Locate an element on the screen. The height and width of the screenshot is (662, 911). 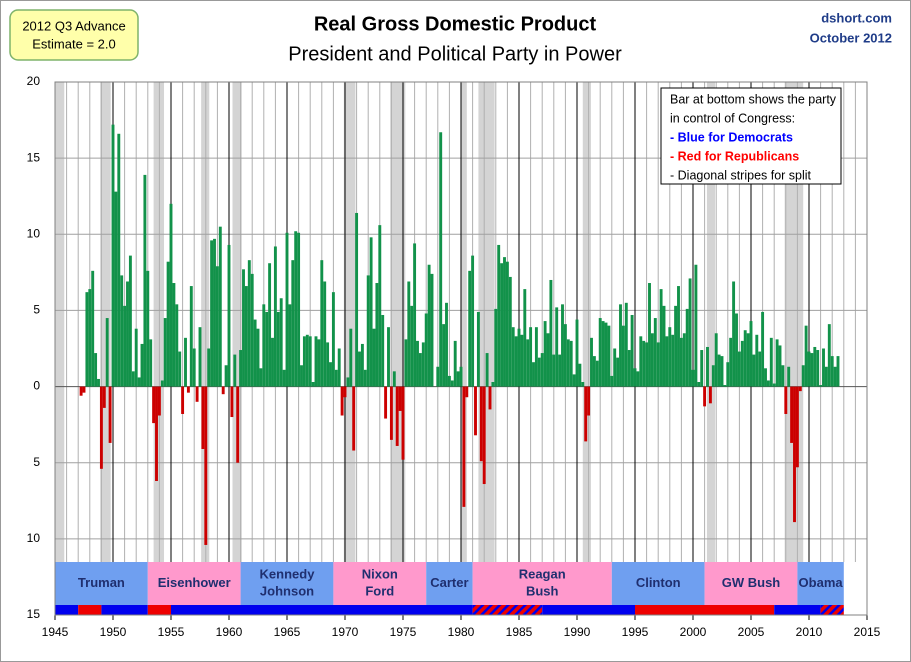
x-tick-label: 1980 is located at coordinates (461, 632).